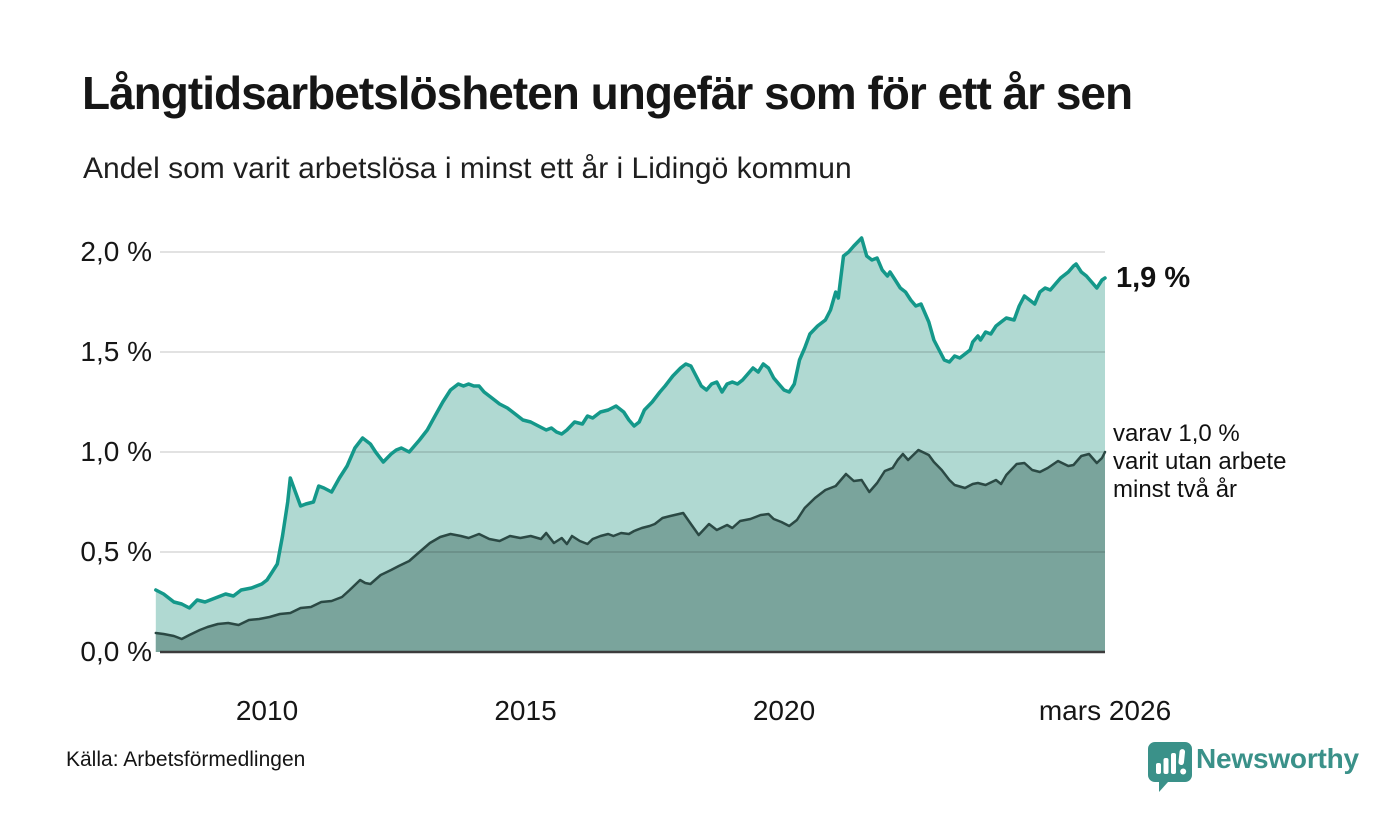 The height and width of the screenshot is (840, 1400). Describe the element at coordinates (267, 710) in the screenshot. I see `x-tick-2010: 2010` at that location.